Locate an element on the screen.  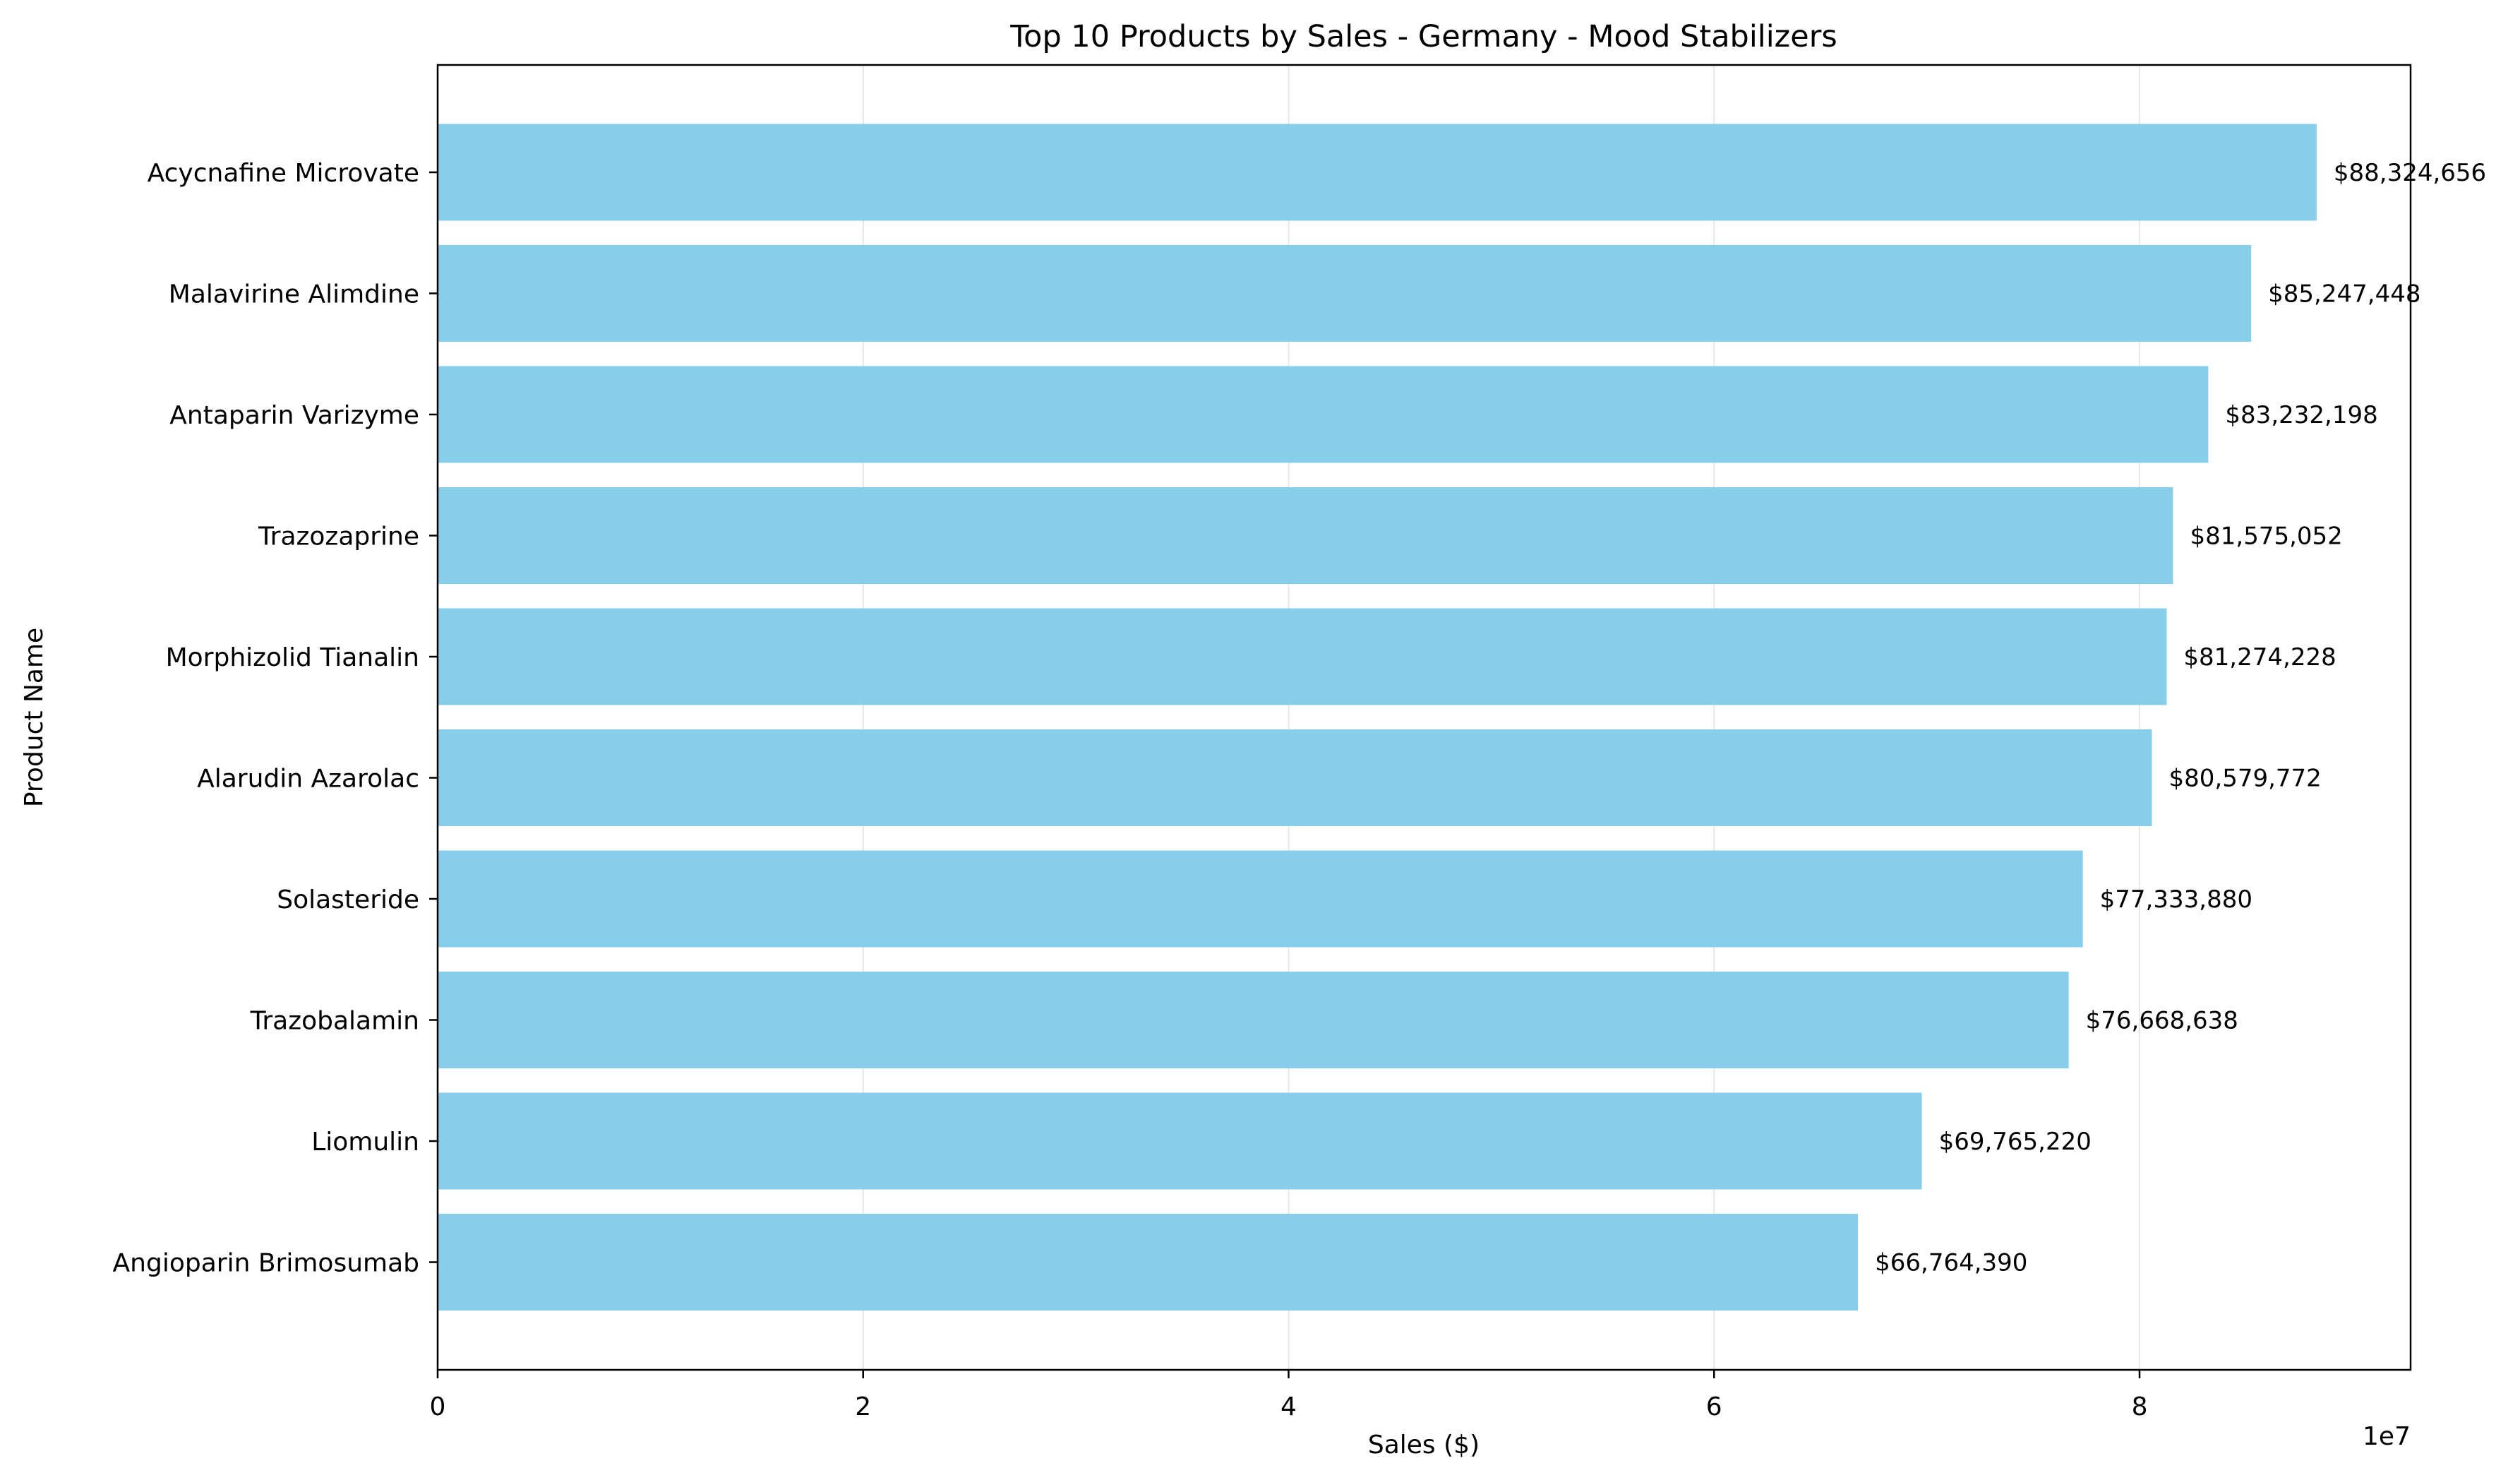
bar-value-label: $85,247,448 is located at coordinates (2344, 294).